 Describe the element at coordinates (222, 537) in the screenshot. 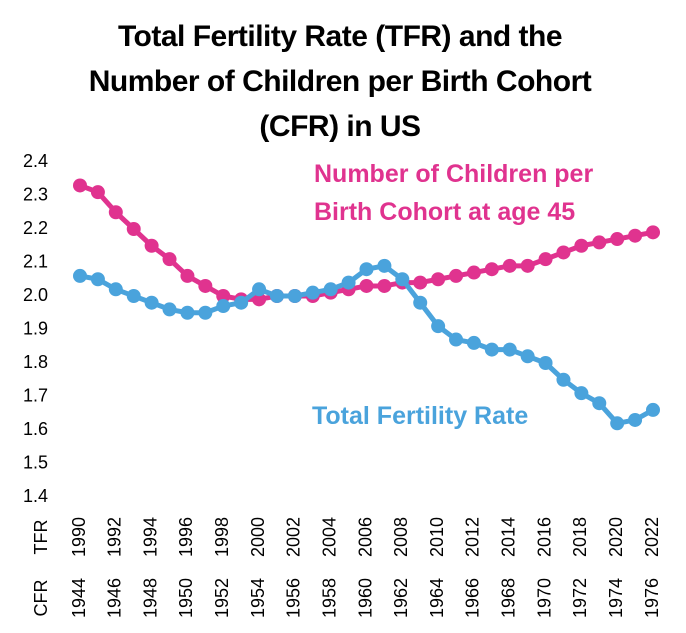

I see `x-tick-label: 1998` at that location.